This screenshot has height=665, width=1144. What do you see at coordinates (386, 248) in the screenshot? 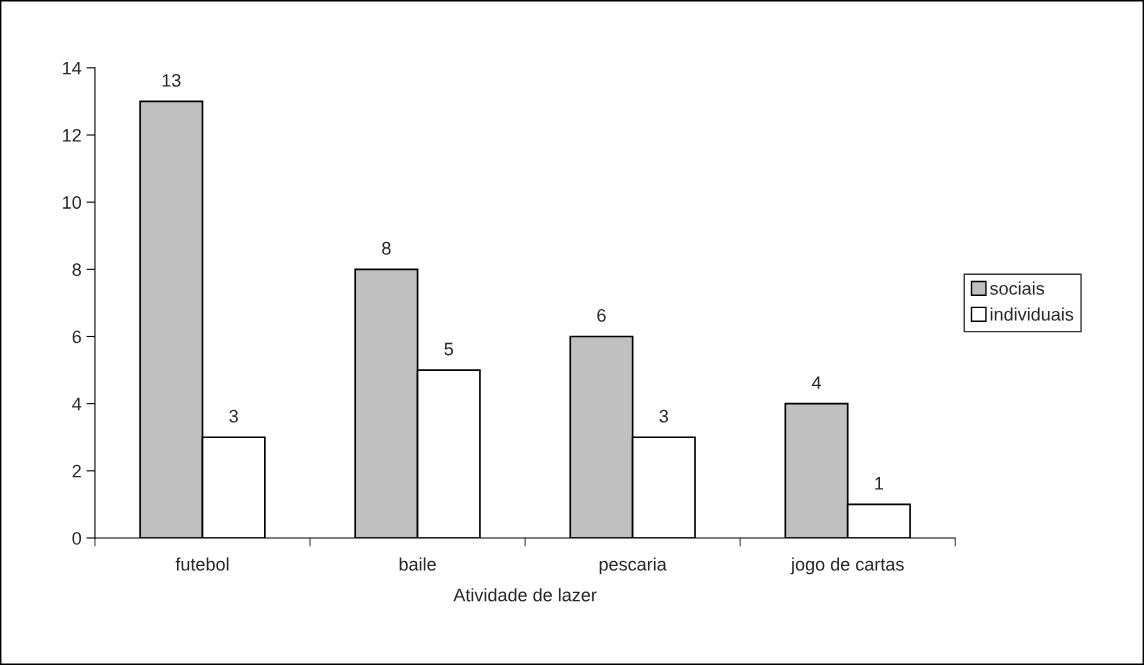
I see `data-label: 8` at bounding box center [386, 248].